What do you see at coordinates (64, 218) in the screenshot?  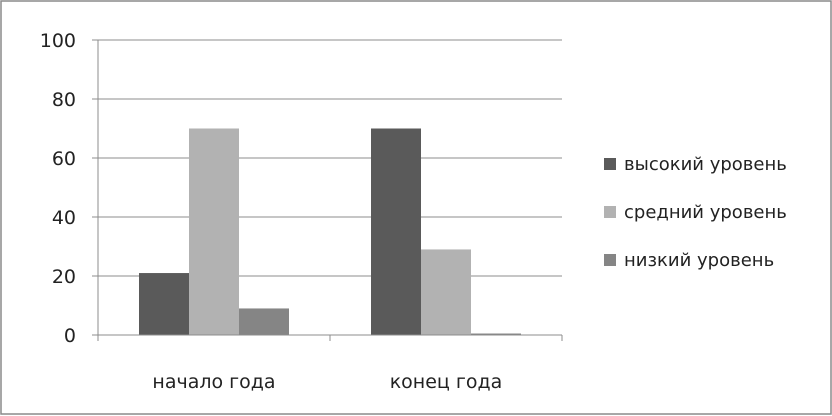 I see `y-tick-label: 40` at bounding box center [64, 218].